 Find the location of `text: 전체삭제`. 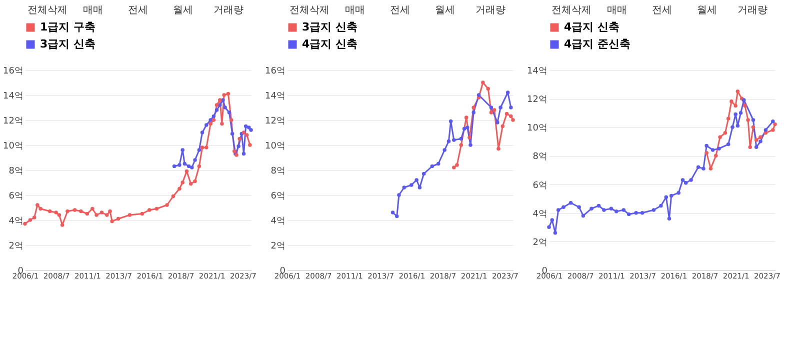

text: 전체삭제 is located at coordinates (572, 10).